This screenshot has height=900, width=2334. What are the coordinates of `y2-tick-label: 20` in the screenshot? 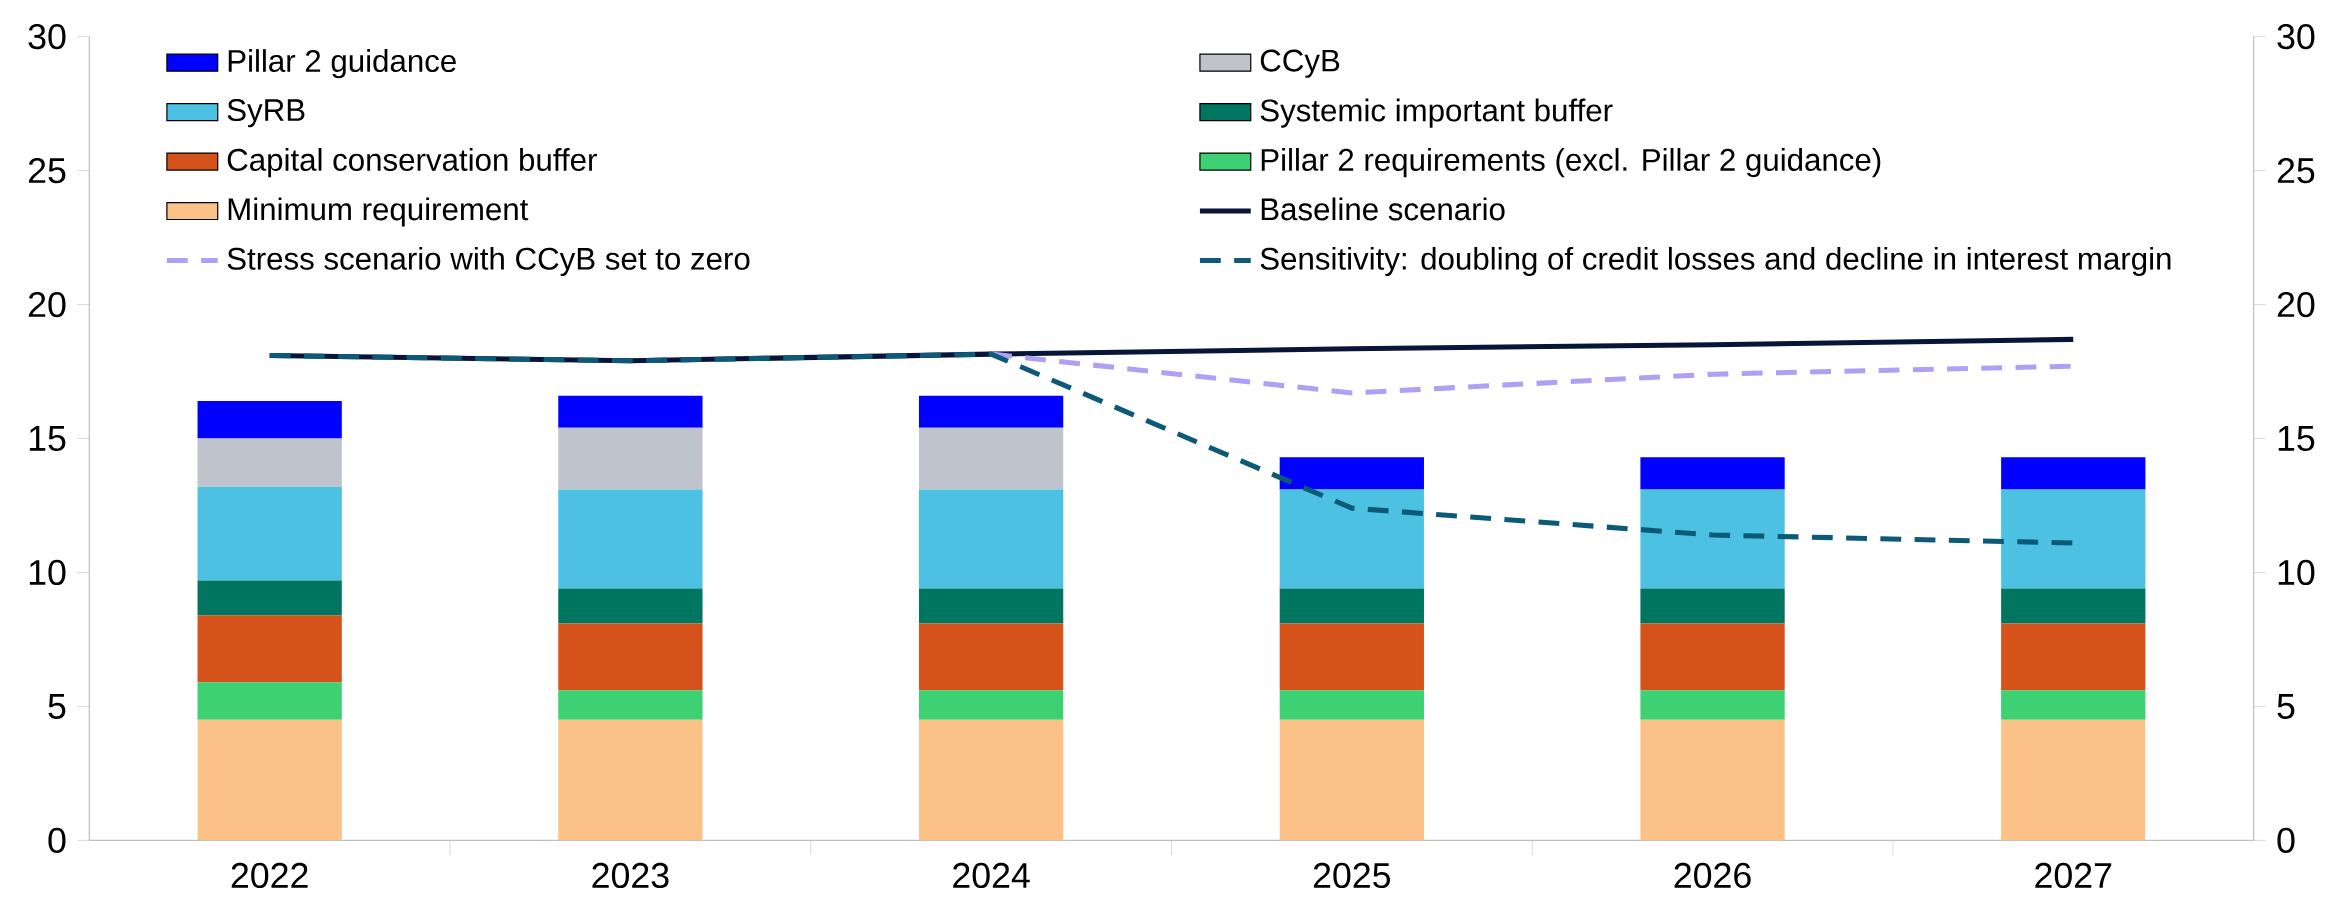 It's located at (2296, 304).